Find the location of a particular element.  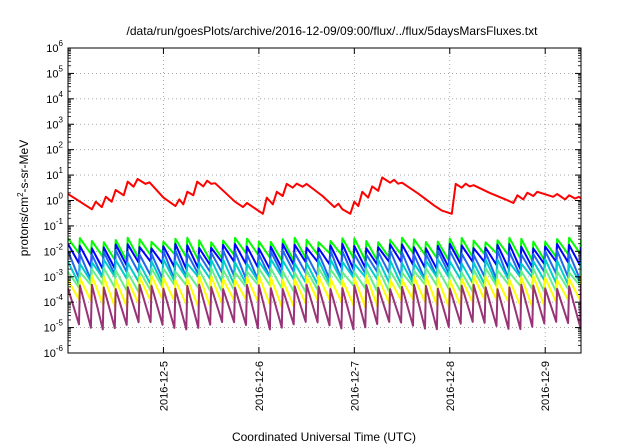

y-tick-label: 10⁵ is located at coordinates (54, 72).